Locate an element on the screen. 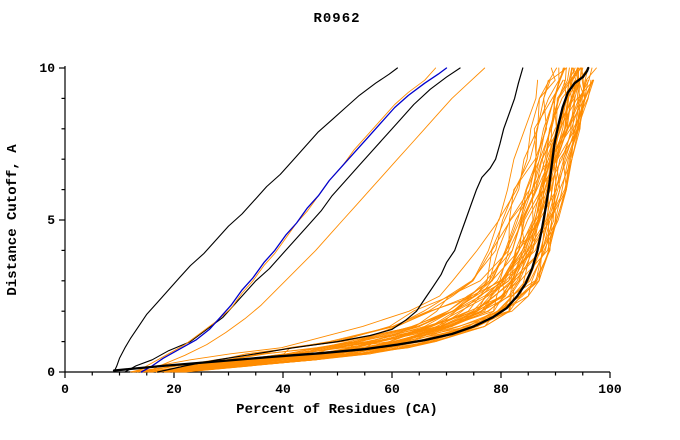 This screenshot has height=440, width=680. x-tick-label: 20 is located at coordinates (174, 389).